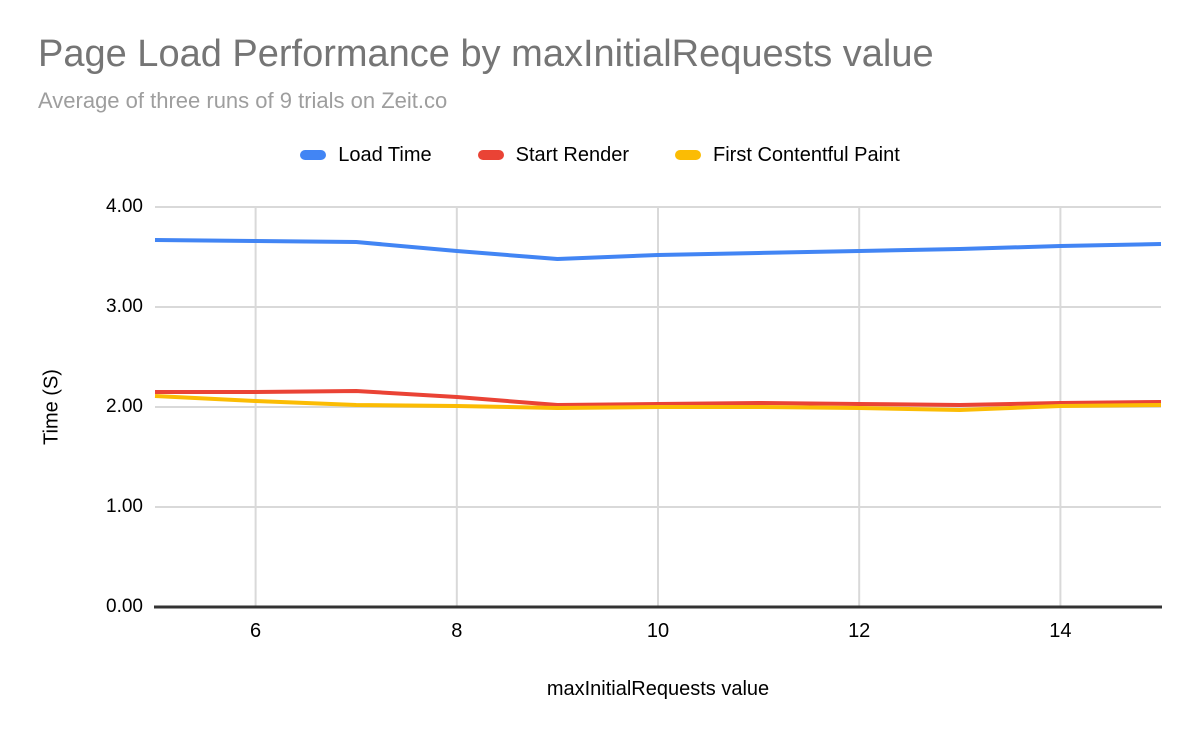 This screenshot has width=1200, height=742. What do you see at coordinates (658, 249) in the screenshot?
I see `series-line-load-time` at bounding box center [658, 249].